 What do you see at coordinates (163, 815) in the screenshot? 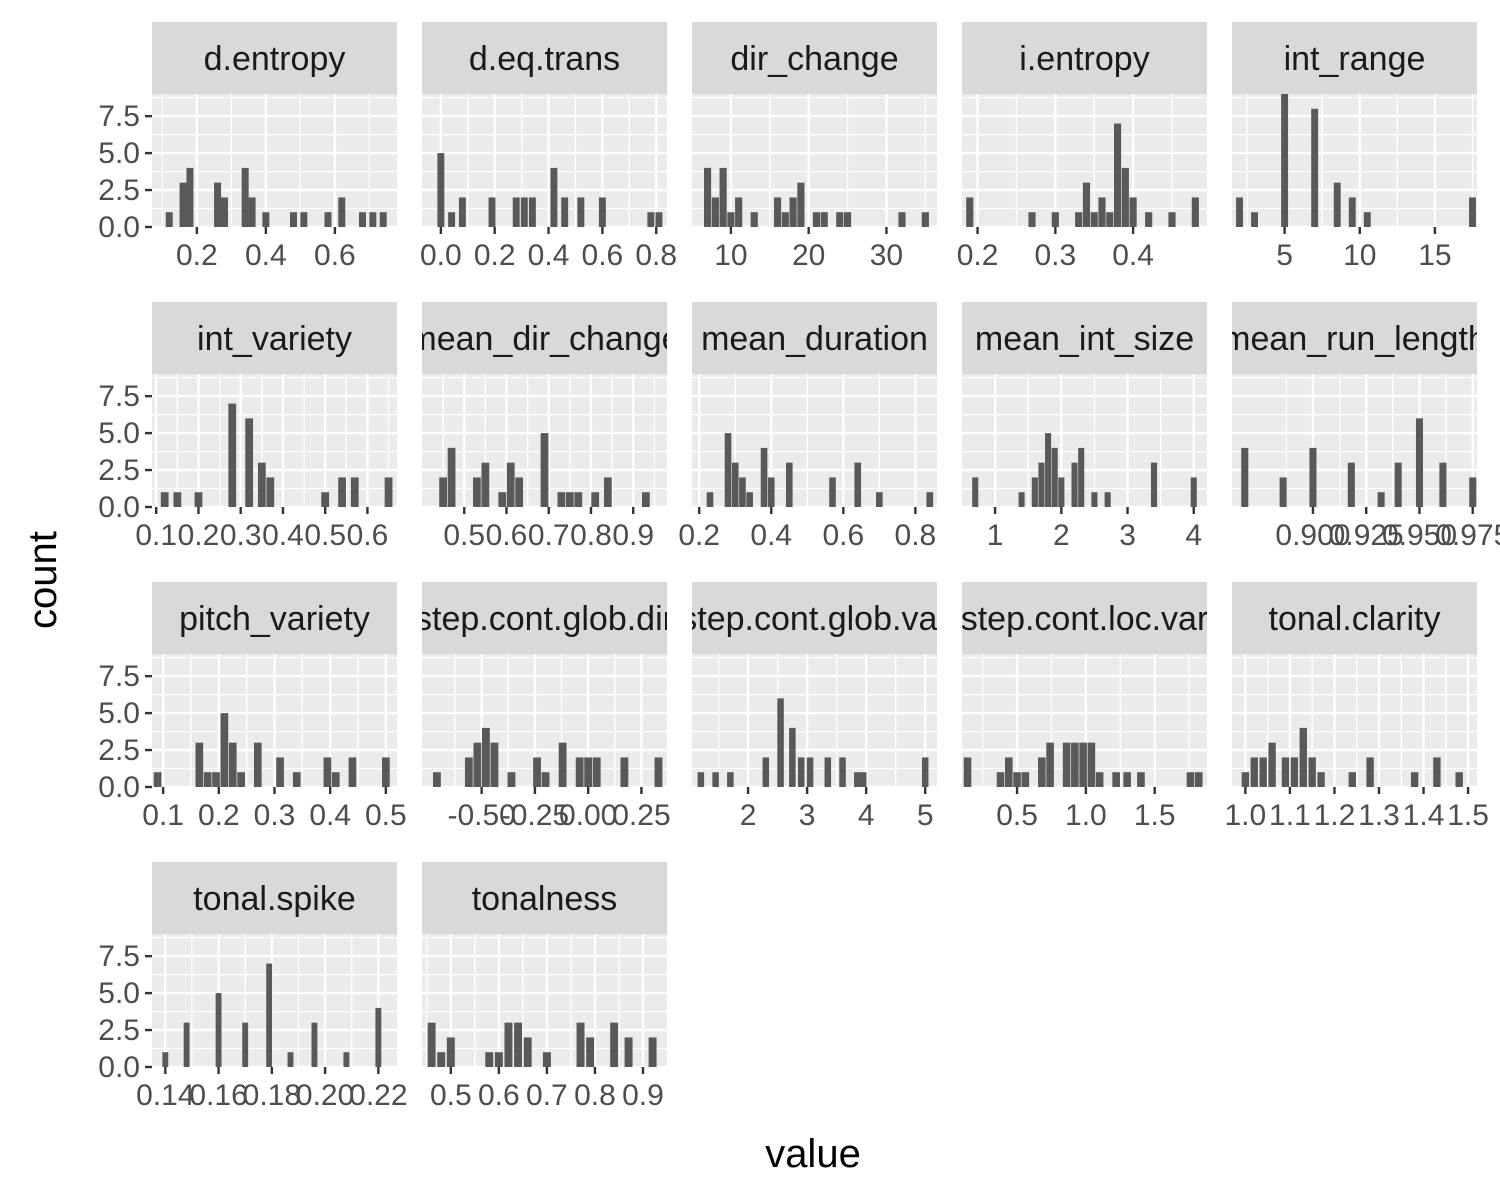
I see `x-tick-label: 0.1` at bounding box center [163, 815].